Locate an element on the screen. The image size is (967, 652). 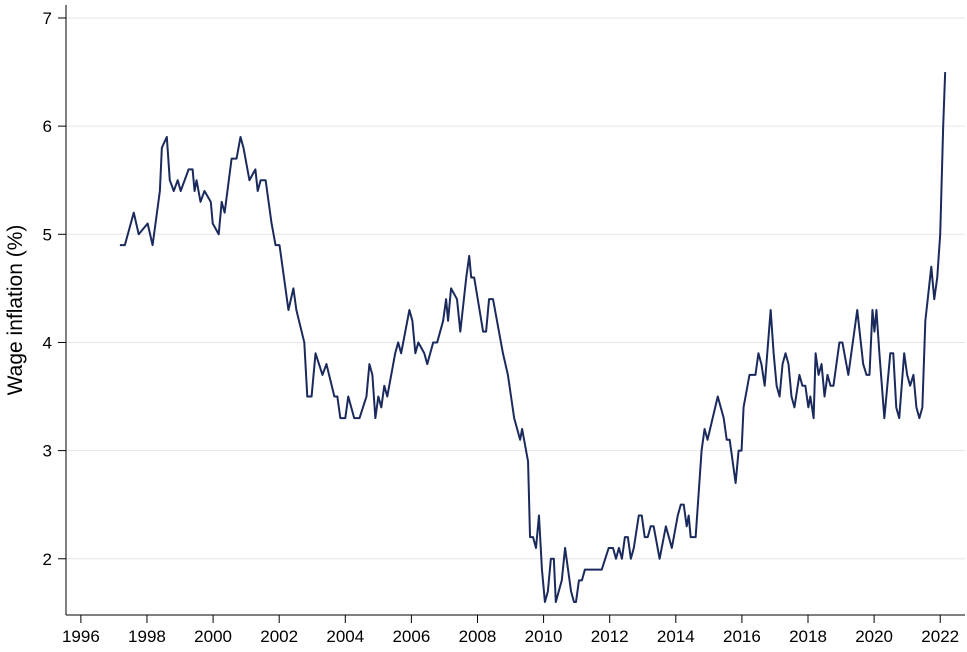
x-tick-label: 2000 is located at coordinates (213, 636).